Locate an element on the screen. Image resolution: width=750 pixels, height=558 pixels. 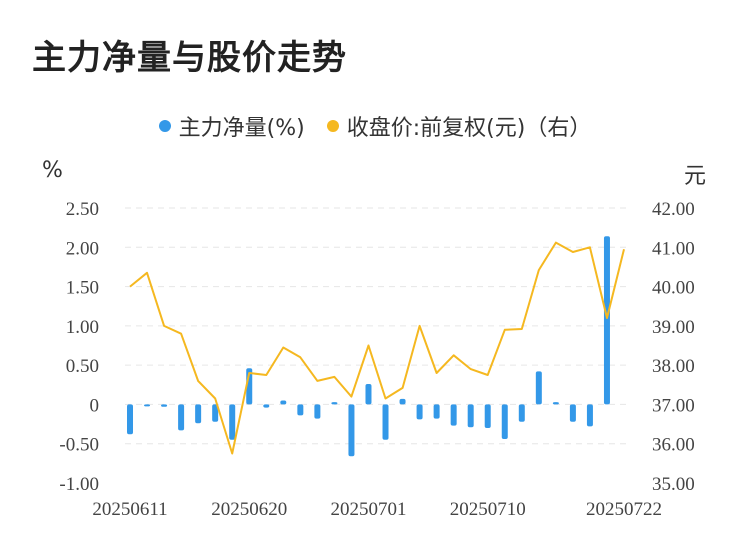
left-tick-label: 1.50 is located at coordinates (82, 288).